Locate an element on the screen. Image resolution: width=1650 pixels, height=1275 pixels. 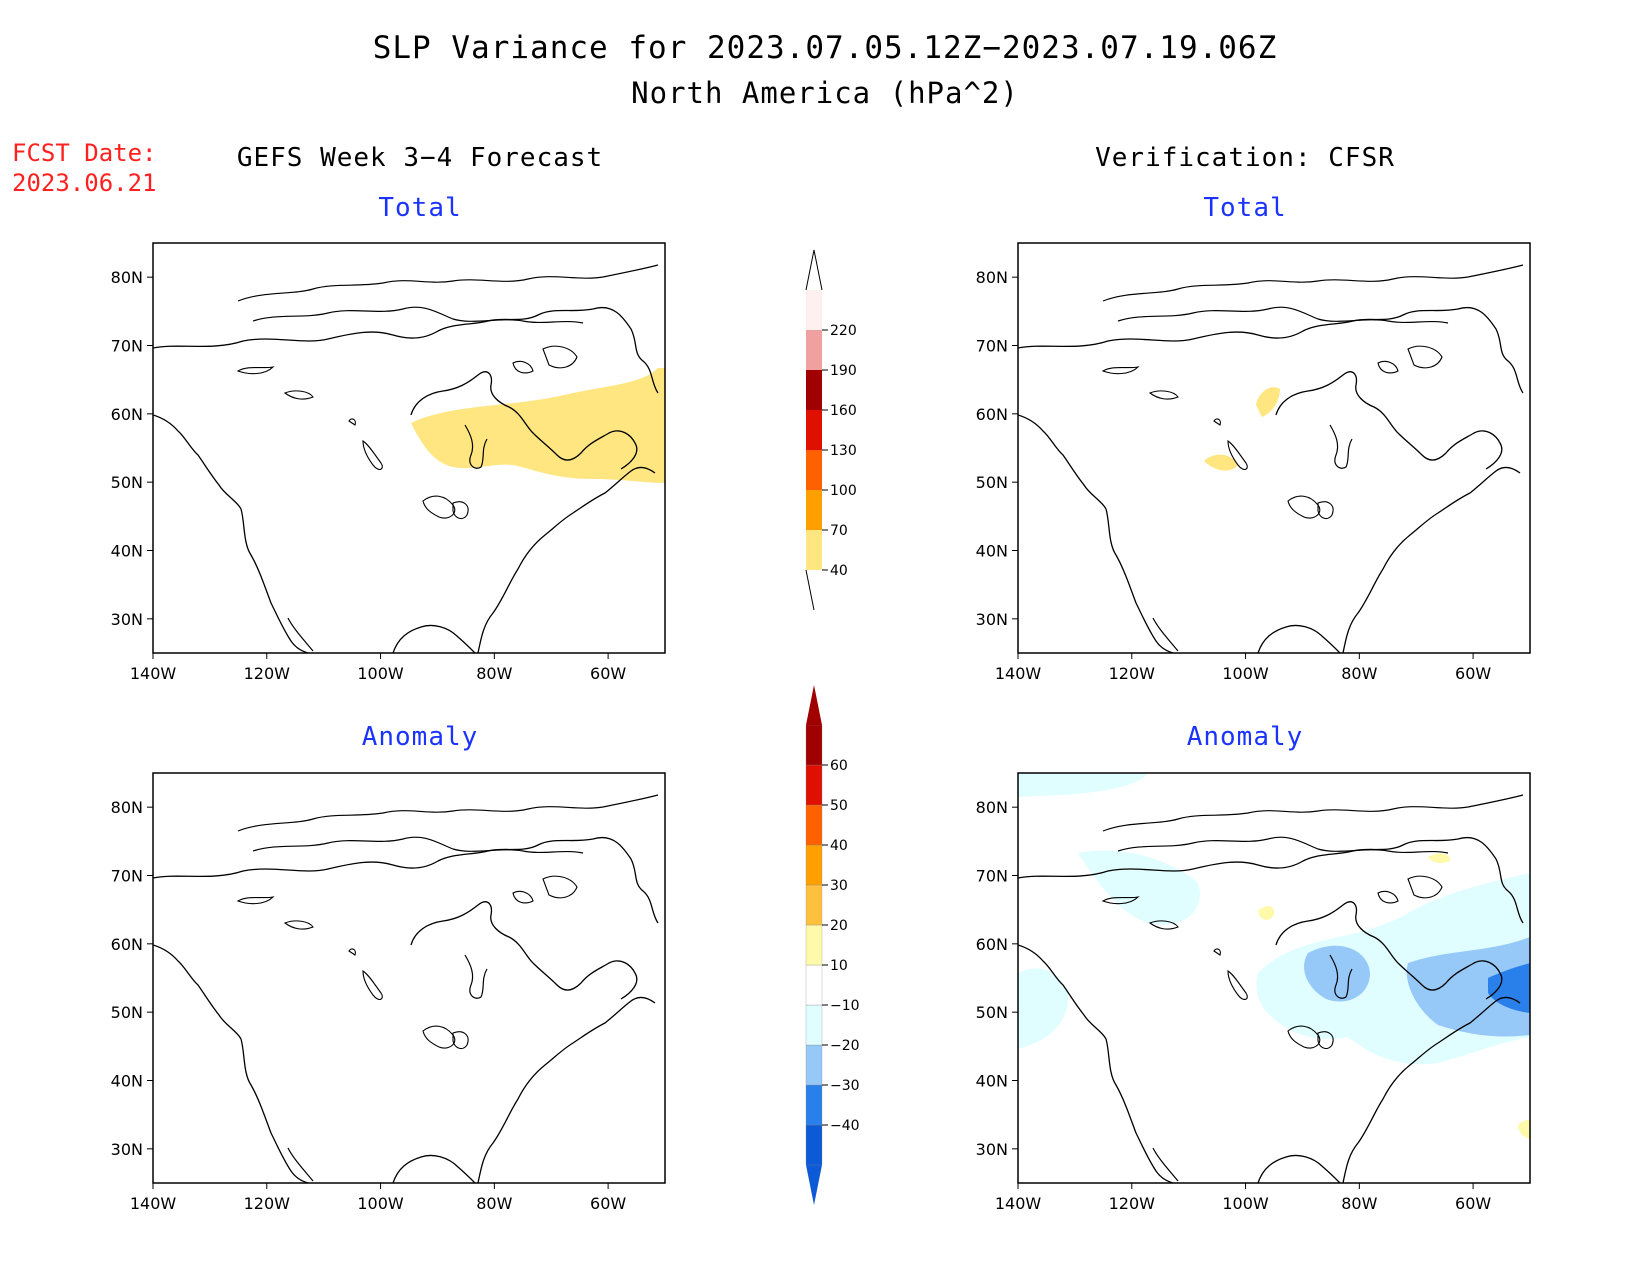
colorbar-label: 20 is located at coordinates (839, 926).